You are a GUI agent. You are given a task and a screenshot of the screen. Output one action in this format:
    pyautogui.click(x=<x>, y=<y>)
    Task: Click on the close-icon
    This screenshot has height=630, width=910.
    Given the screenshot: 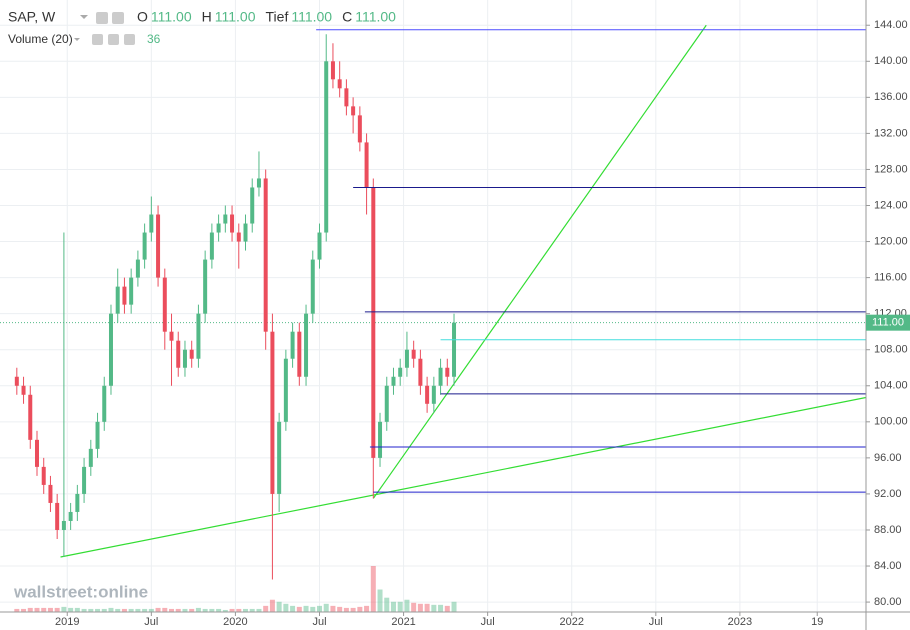 What is the action you would take?
    pyautogui.click(x=129, y=39)
    